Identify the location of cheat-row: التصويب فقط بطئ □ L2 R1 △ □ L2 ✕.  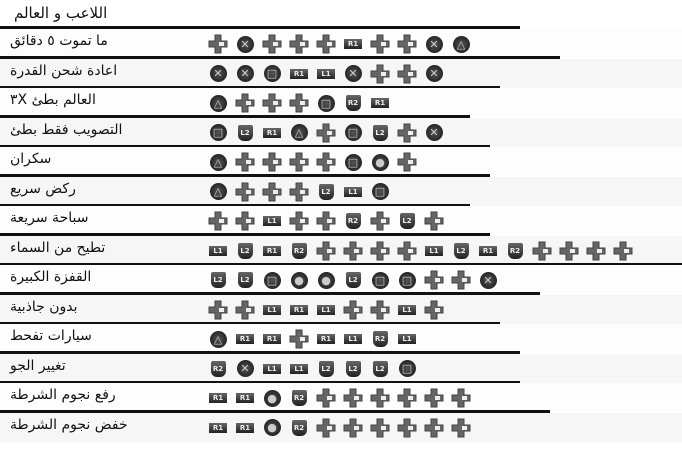
(341, 132).